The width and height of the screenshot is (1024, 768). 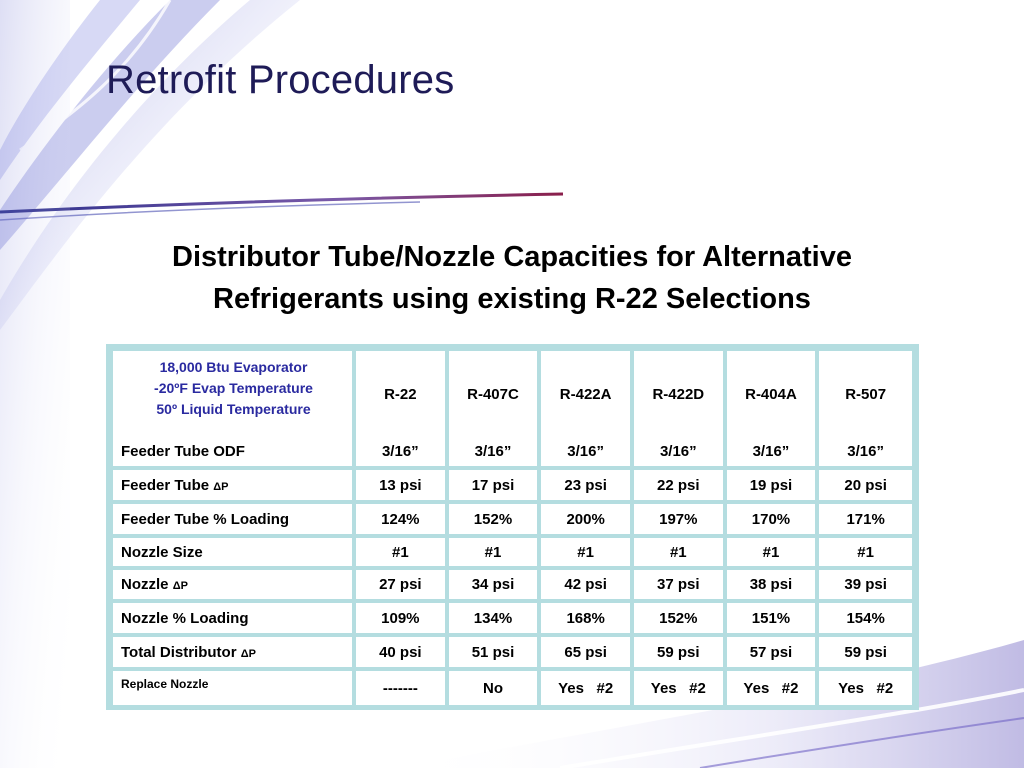 I want to click on table-row: Nozzle Size #1 #1 #1 #1 #1 #1, so click(x=512, y=554).